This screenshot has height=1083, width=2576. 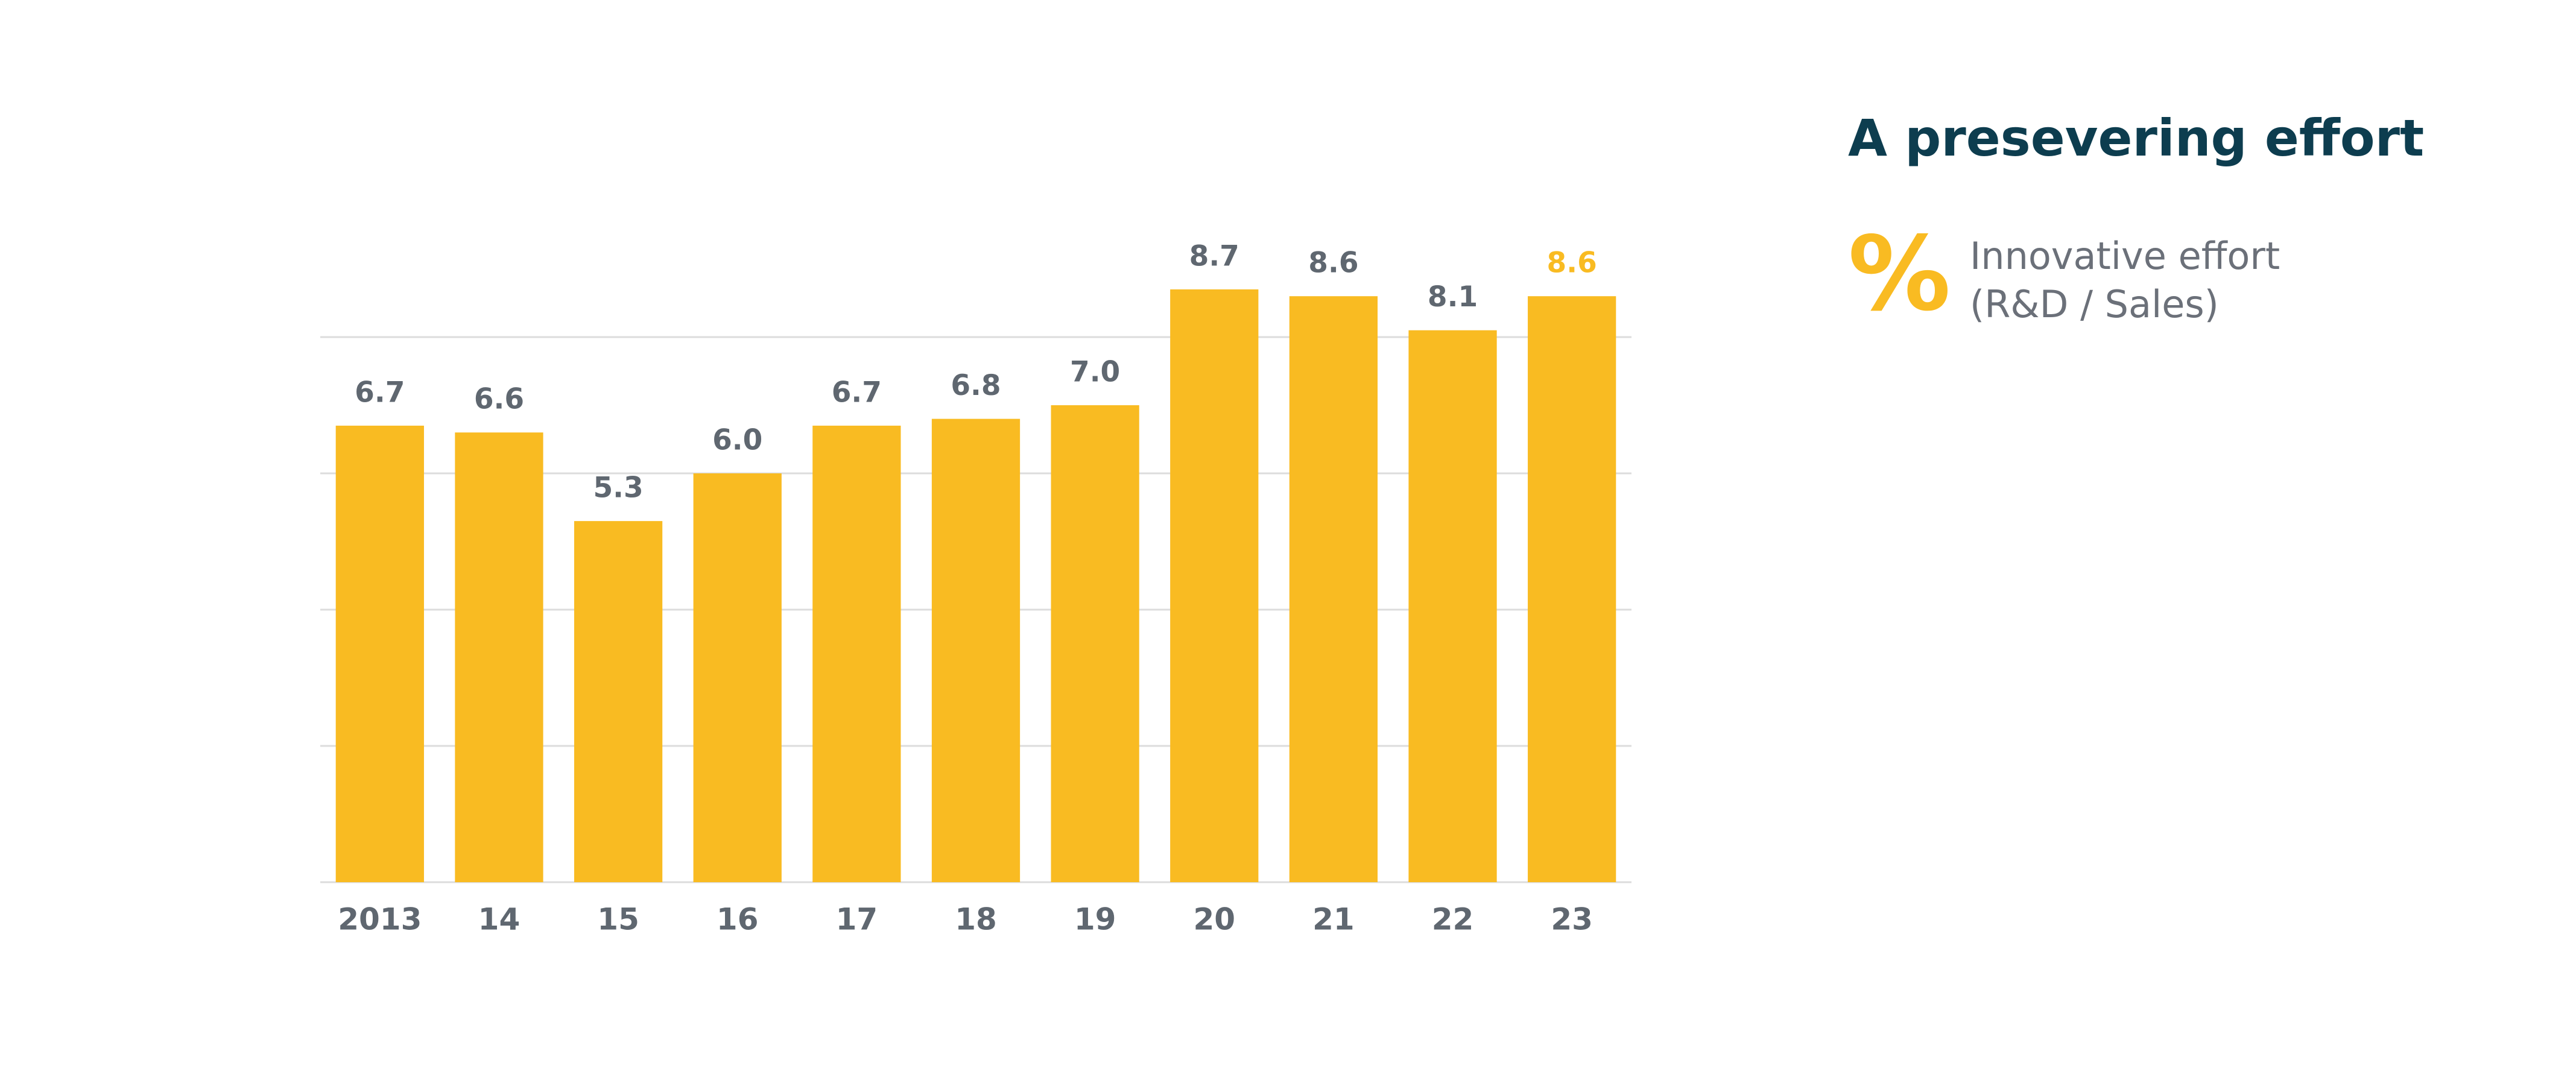 What do you see at coordinates (618, 919) in the screenshot?
I see `x-tick-label: 15` at bounding box center [618, 919].